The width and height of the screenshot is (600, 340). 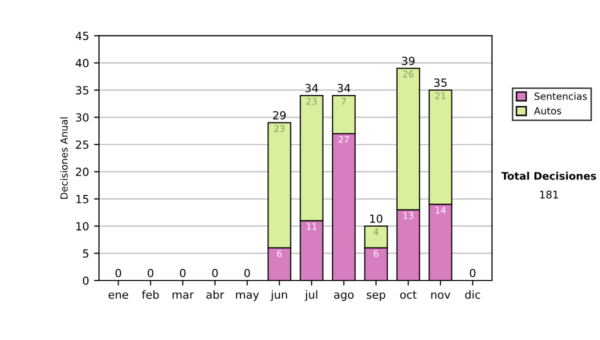 I want to click on x-tick-label: sep, so click(x=376, y=296).